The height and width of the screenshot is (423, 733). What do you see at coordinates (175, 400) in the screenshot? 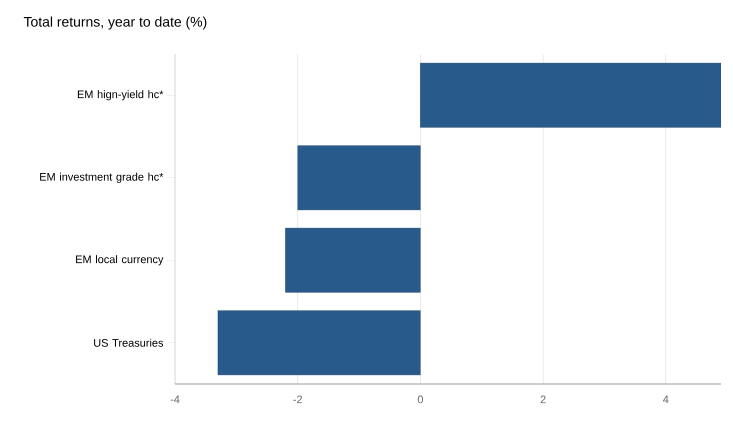
I see `x-tick-label: -4` at bounding box center [175, 400].